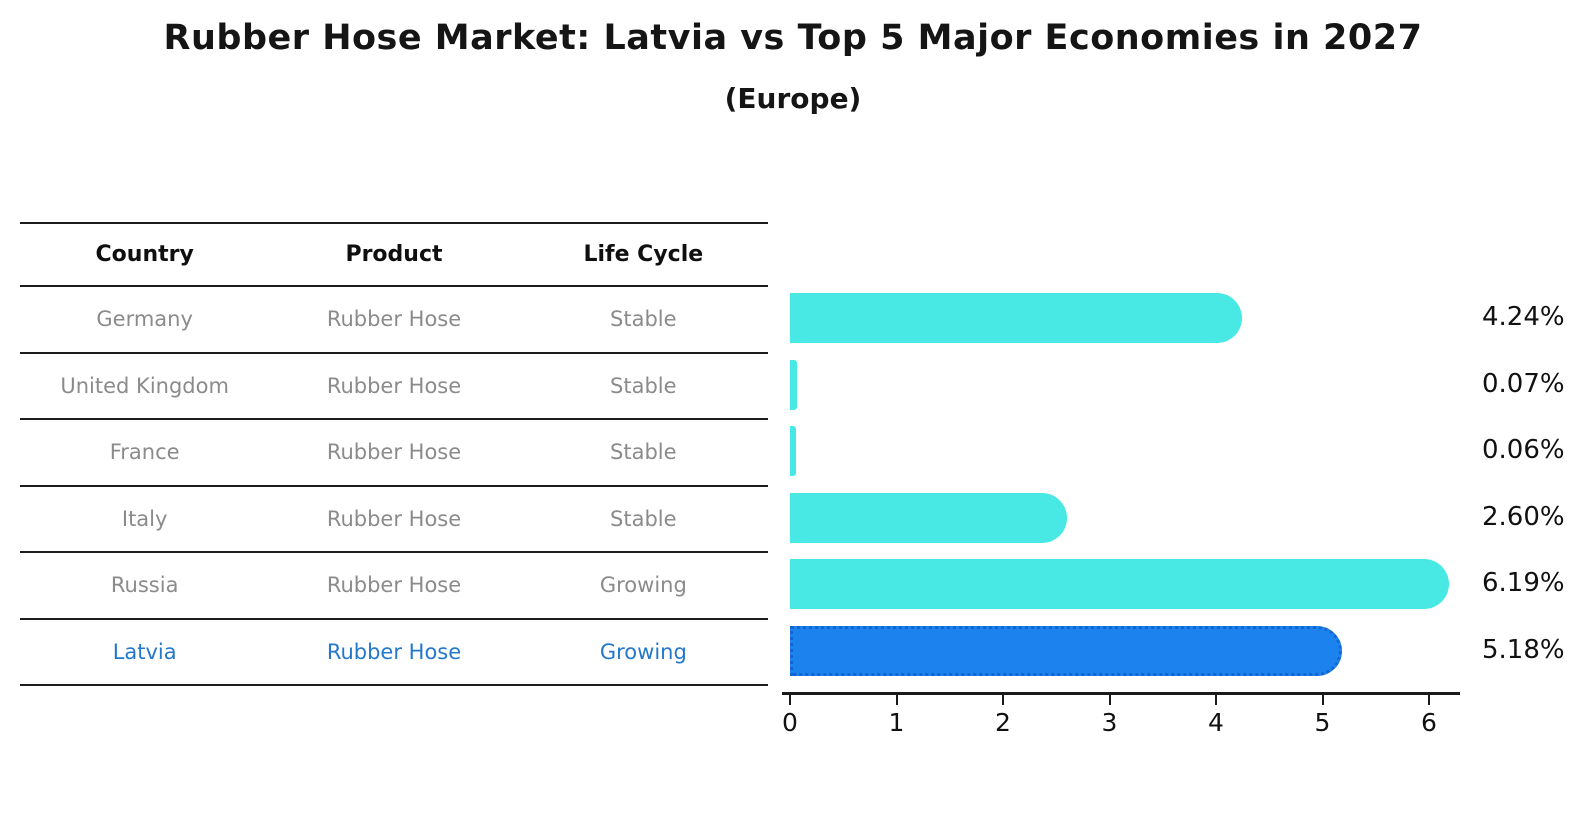 This screenshot has width=1586, height=823. What do you see at coordinates (1003, 722) in the screenshot?
I see `x-tick-label-2: 2` at bounding box center [1003, 722].